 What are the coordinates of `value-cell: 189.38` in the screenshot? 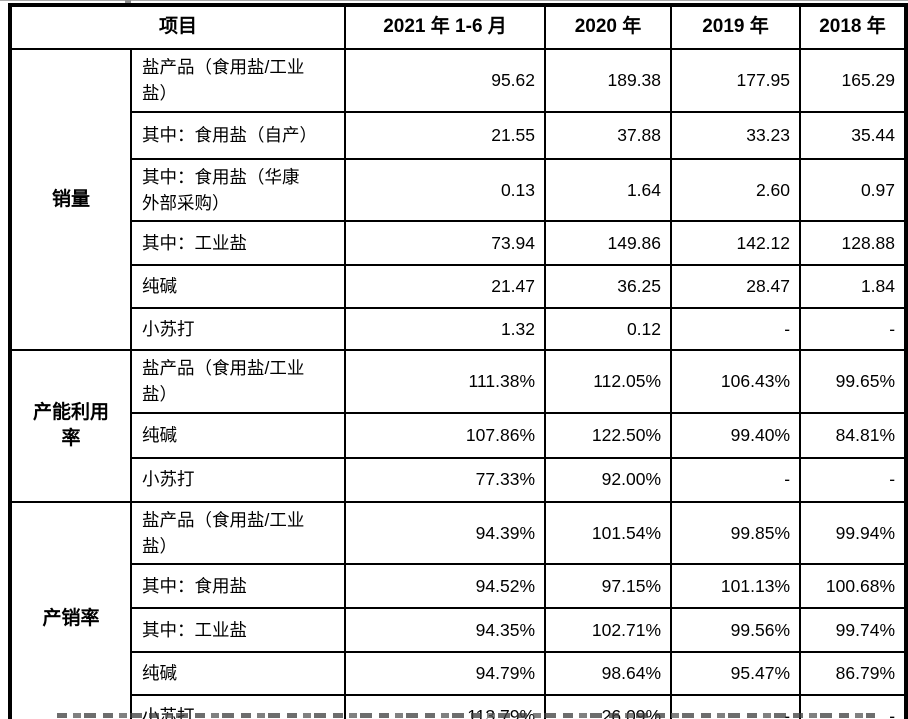 It's located at (608, 80).